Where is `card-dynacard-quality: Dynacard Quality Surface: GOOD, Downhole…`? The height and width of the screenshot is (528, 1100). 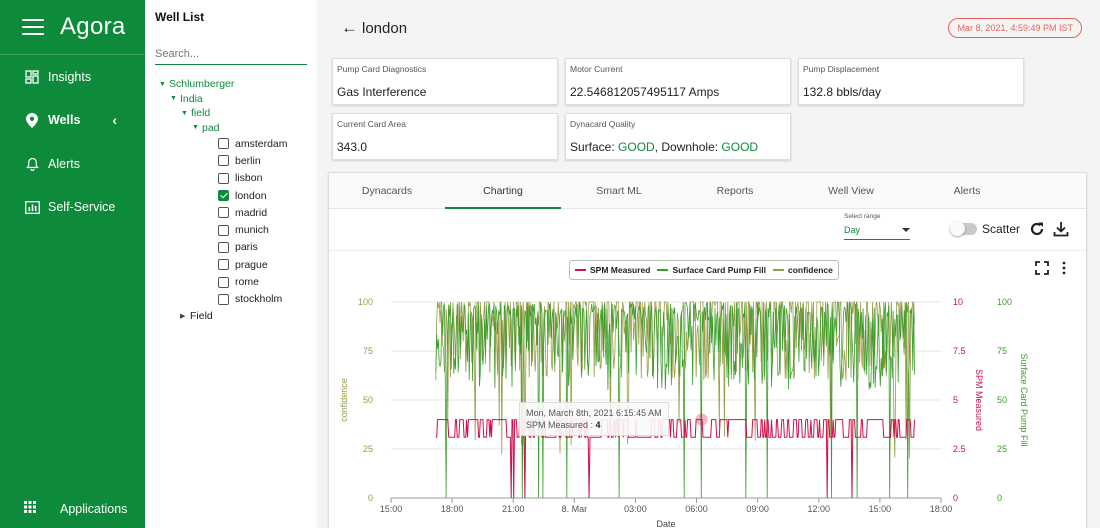 card-dynacard-quality: Dynacard Quality Surface: GOOD, Downhole… is located at coordinates (678, 136).